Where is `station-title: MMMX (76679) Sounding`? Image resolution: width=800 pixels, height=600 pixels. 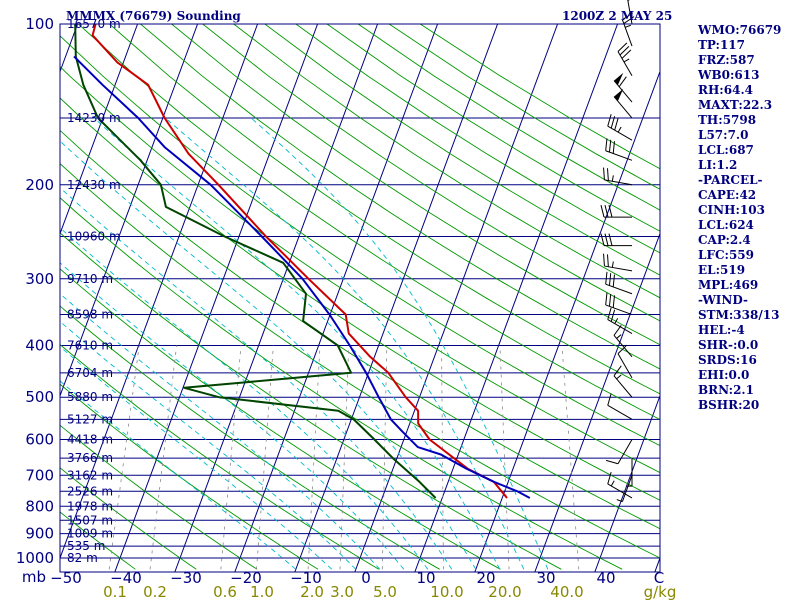 station-title: MMMX (76679) Sounding is located at coordinates (153, 16).